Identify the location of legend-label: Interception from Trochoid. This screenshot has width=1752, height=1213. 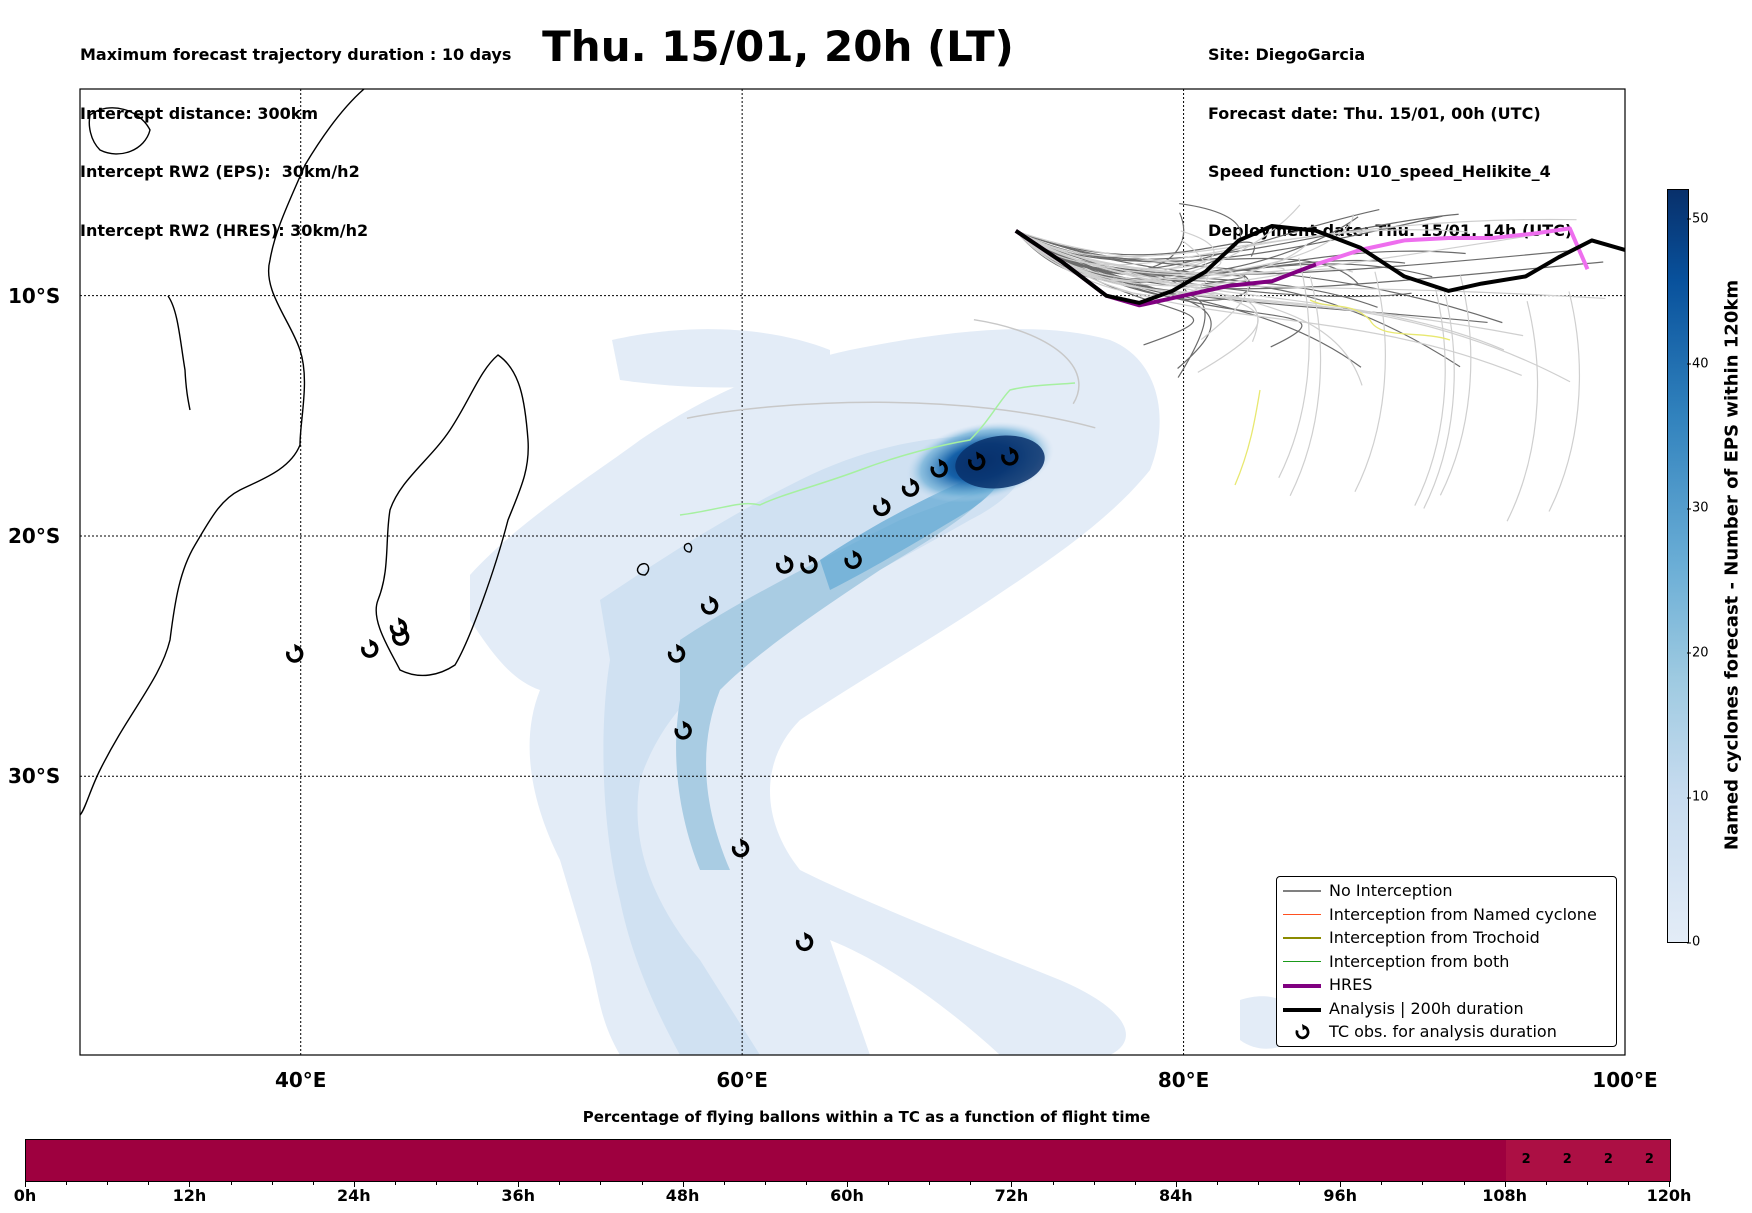
(1434, 937).